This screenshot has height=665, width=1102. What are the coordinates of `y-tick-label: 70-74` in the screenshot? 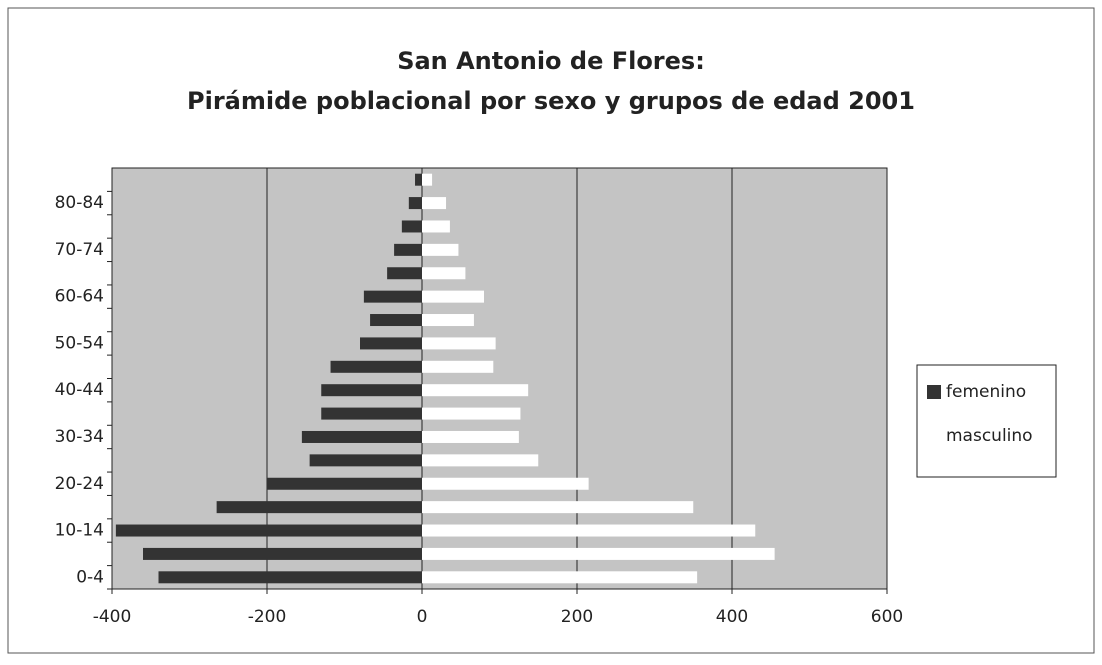 It's located at (79, 250).